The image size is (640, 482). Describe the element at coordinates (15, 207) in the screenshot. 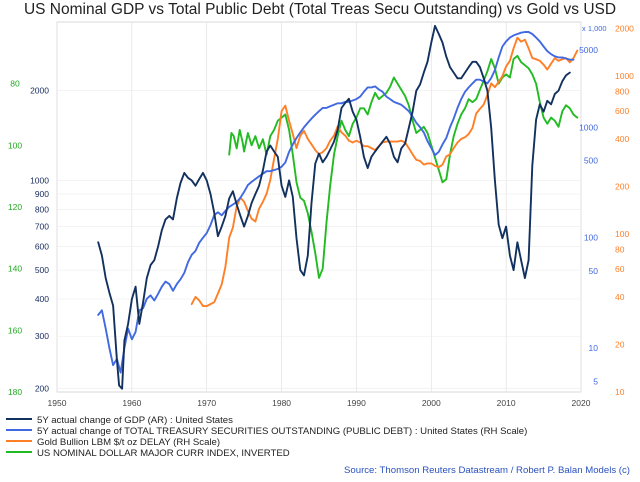

I see `usd-inverted-tick-label: 120` at that location.